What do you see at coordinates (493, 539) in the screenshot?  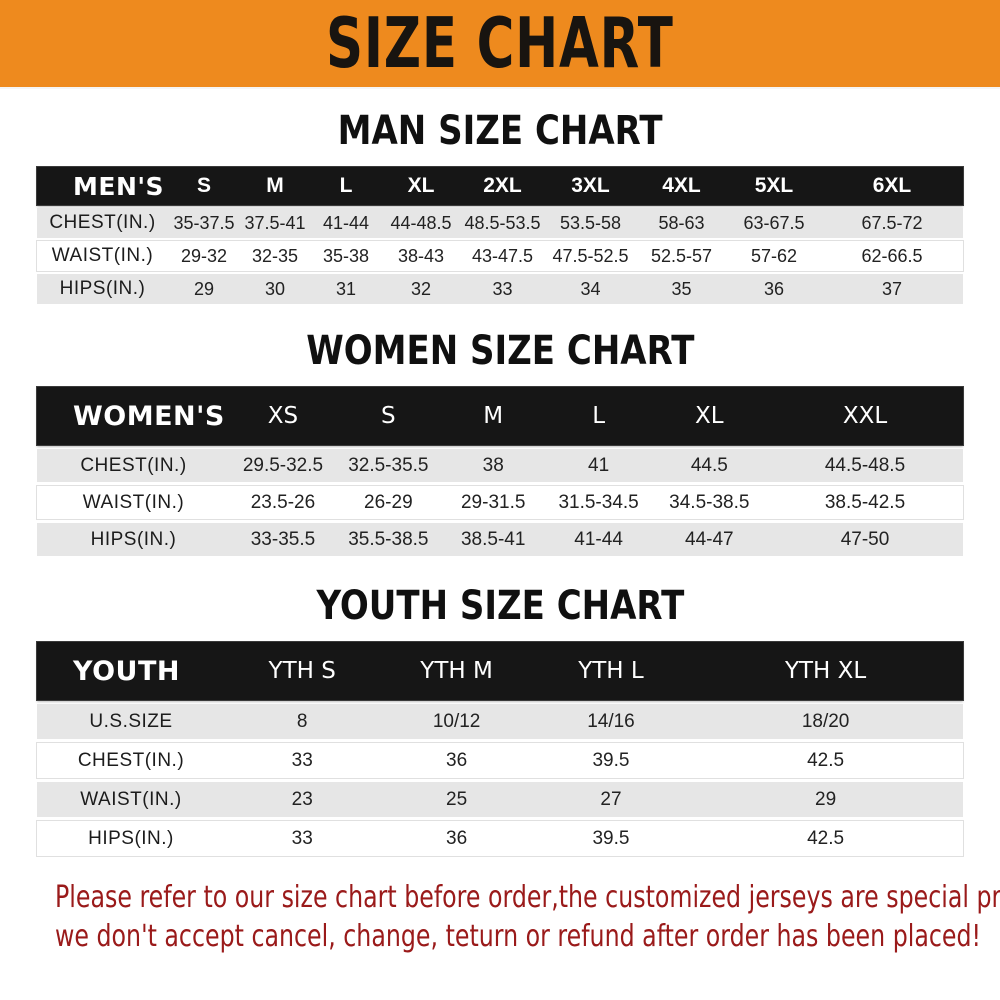 I see `size-cell: 38.5-41` at bounding box center [493, 539].